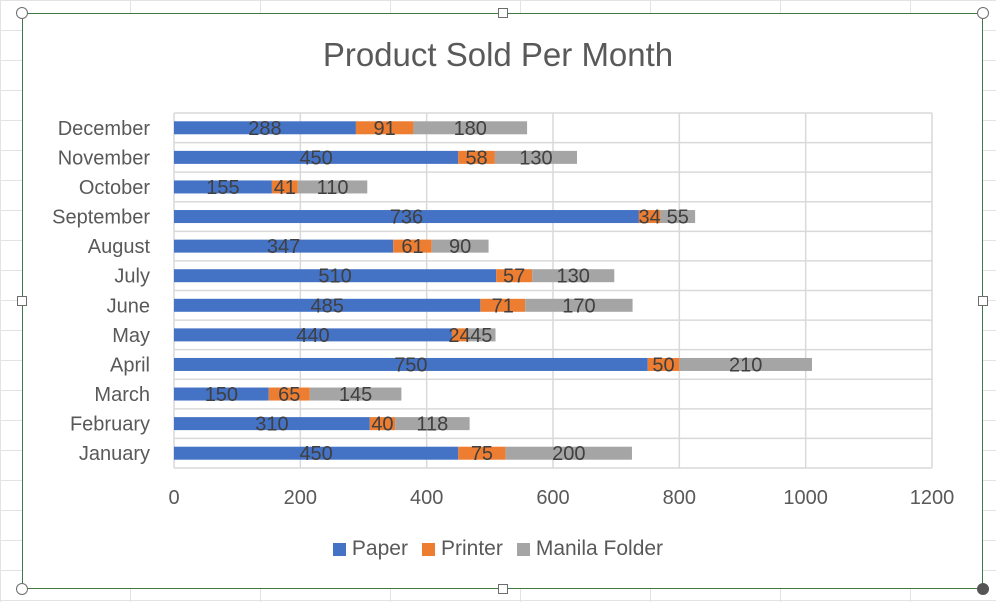 This screenshot has height=602, width=996. I want to click on data-label: 210, so click(745, 365).